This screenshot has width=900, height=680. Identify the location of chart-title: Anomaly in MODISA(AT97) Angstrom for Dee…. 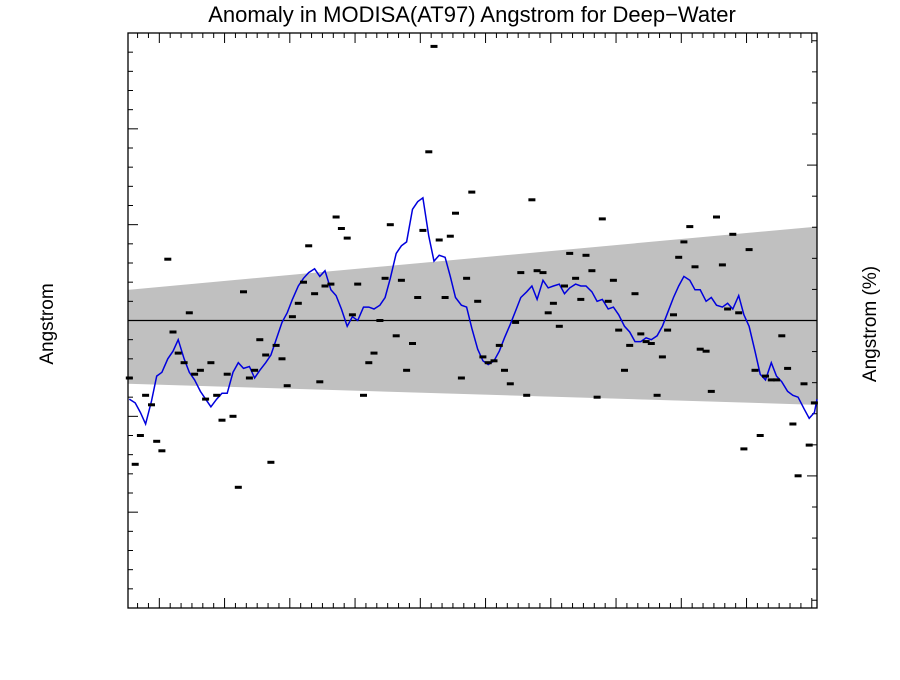
(472, 14).